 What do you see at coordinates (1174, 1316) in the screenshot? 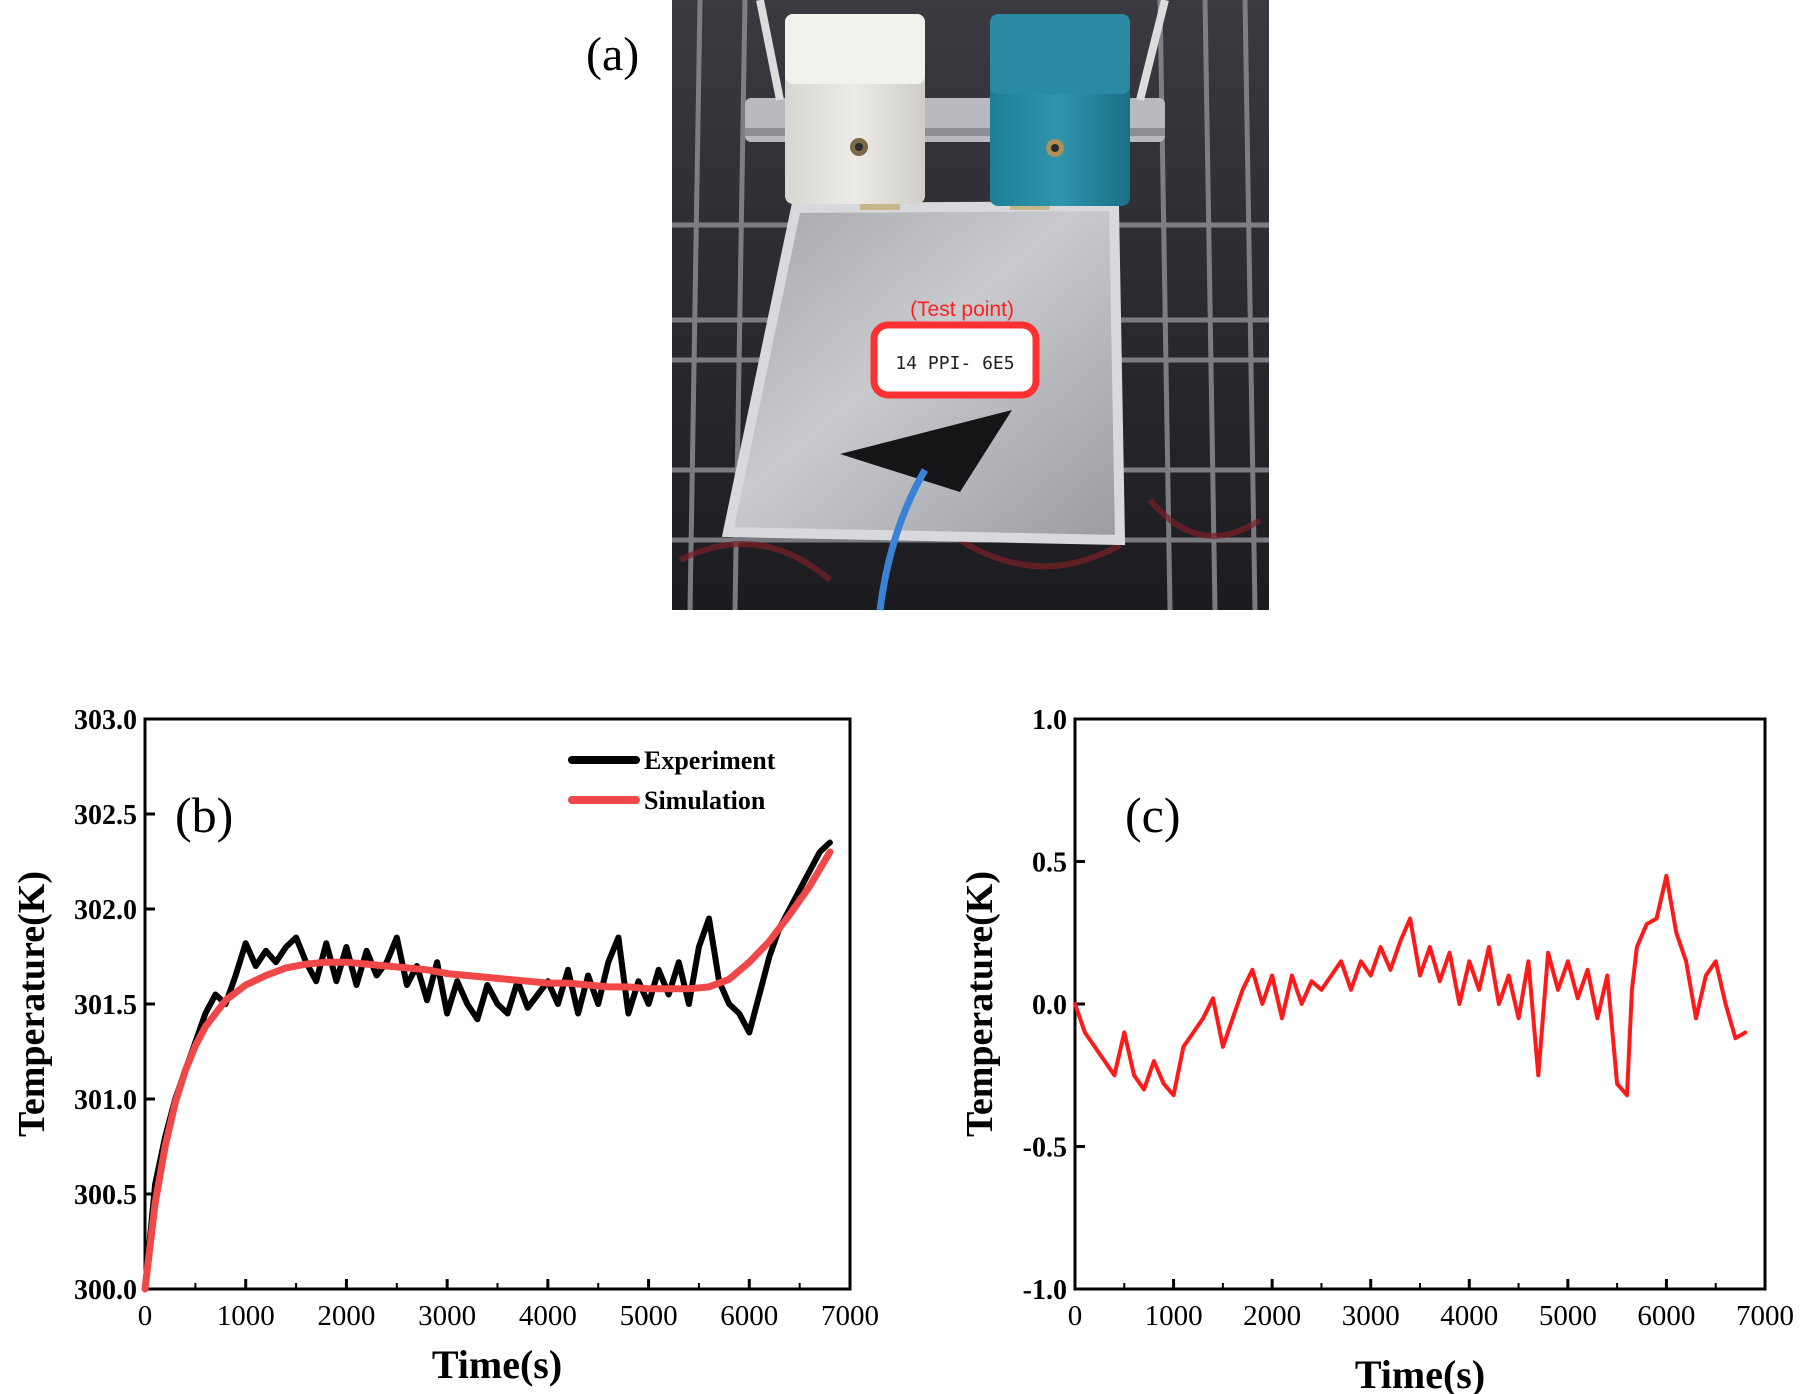
I see `x-tick-label-c-1: 1000` at bounding box center [1174, 1316].